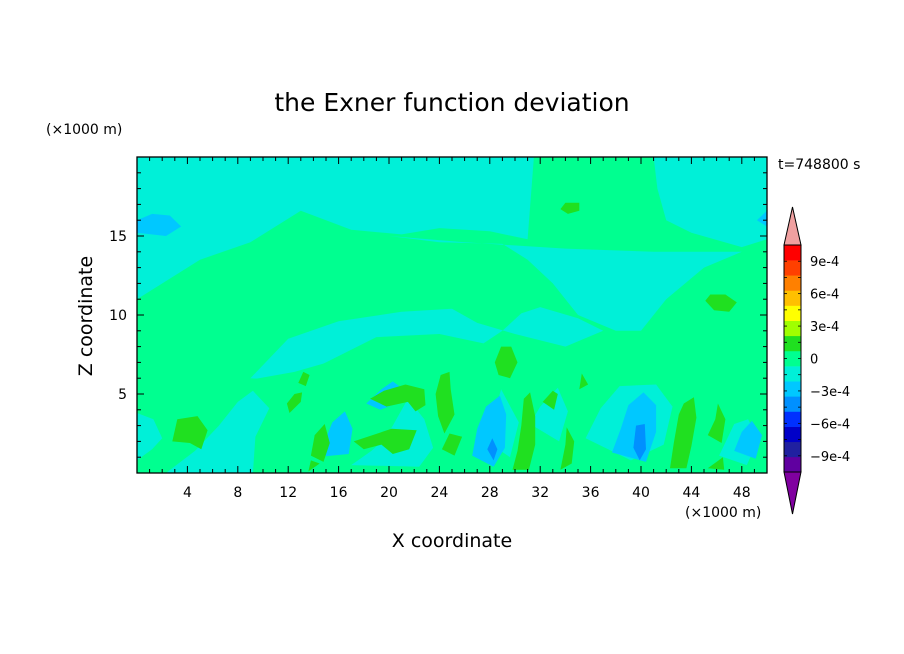 Image resolution: width=904 pixels, height=654 pixels. What do you see at coordinates (742, 493) in the screenshot?
I see `x-tick-label: 48` at bounding box center [742, 493].